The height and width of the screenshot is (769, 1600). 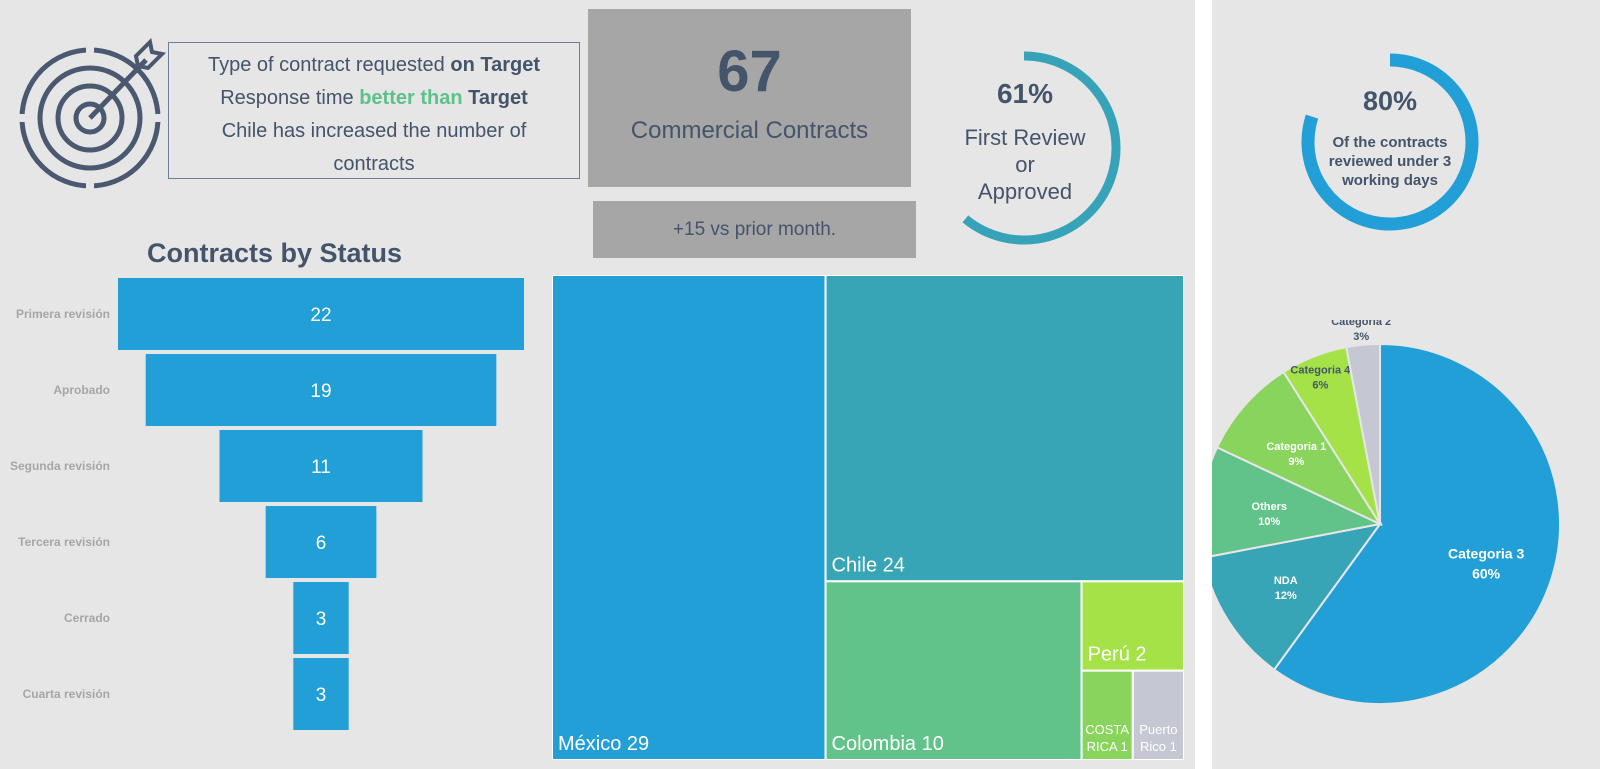 I want to click on funnel-value-label: 22, so click(x=320, y=315).